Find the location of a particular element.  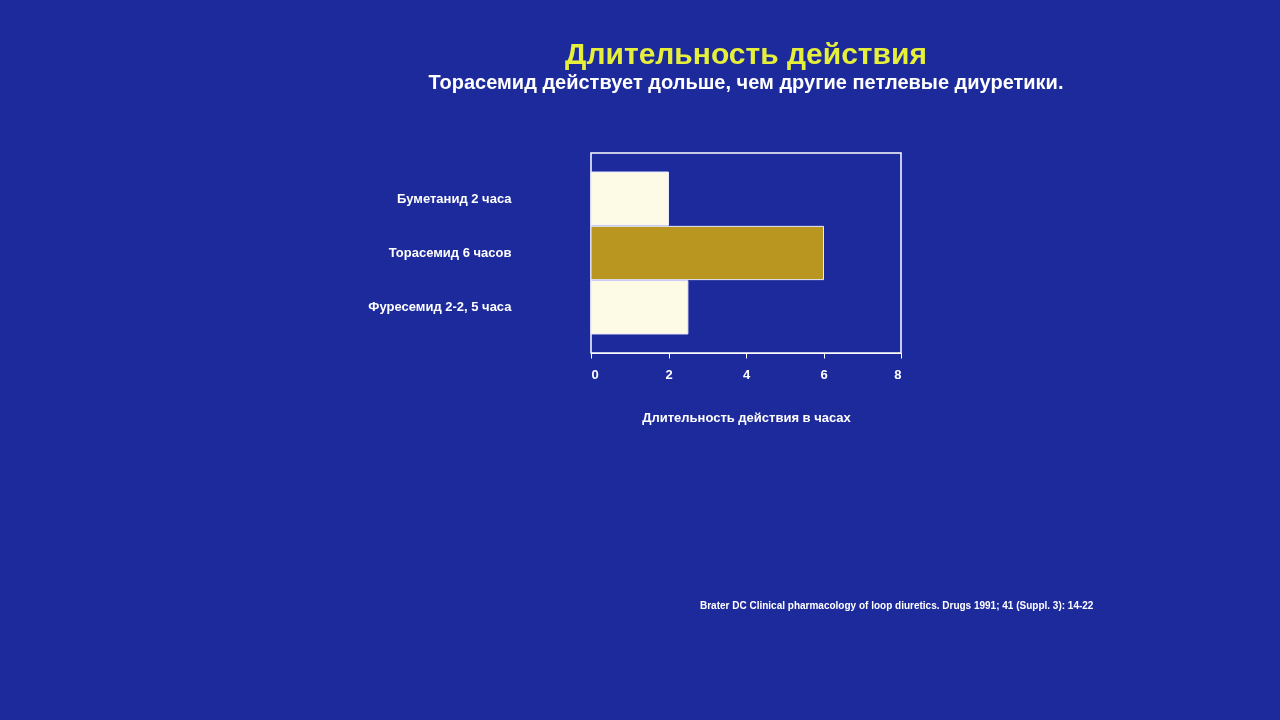

x-axis-title: Длительность действия в часах is located at coordinates (747, 417).